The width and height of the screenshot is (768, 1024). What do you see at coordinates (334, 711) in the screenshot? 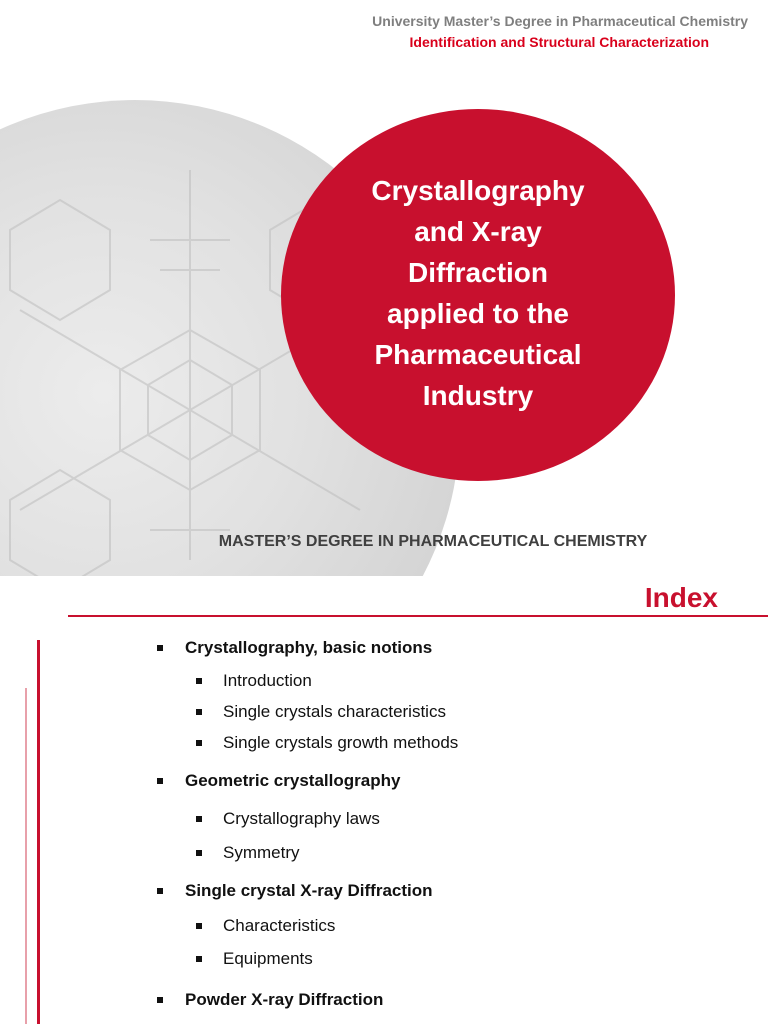
I see `list-item-label: Single crystals characteristics` at bounding box center [334, 711].